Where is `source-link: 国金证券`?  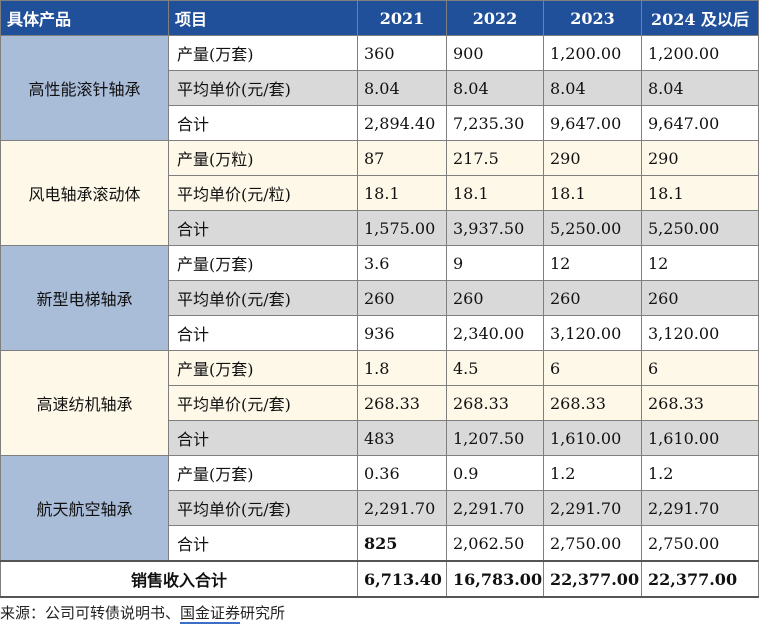 source-link: 国金证券 is located at coordinates (210, 614).